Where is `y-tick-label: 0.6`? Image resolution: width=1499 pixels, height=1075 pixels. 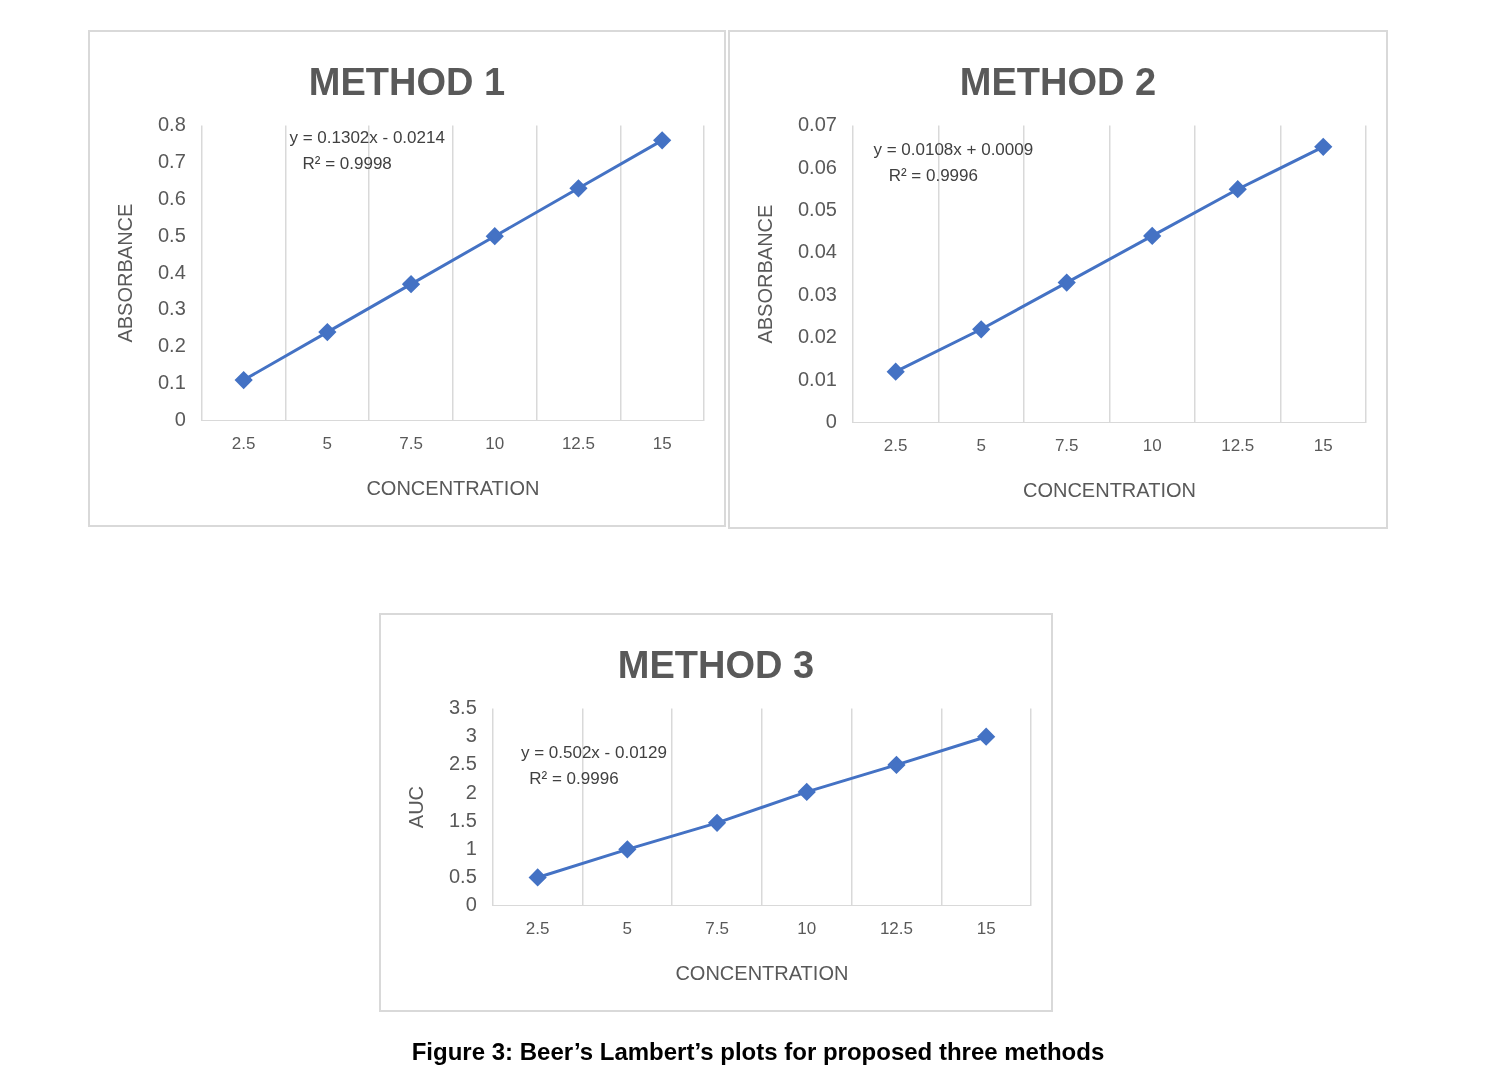 y-tick-label: 0.6 is located at coordinates (171, 197).